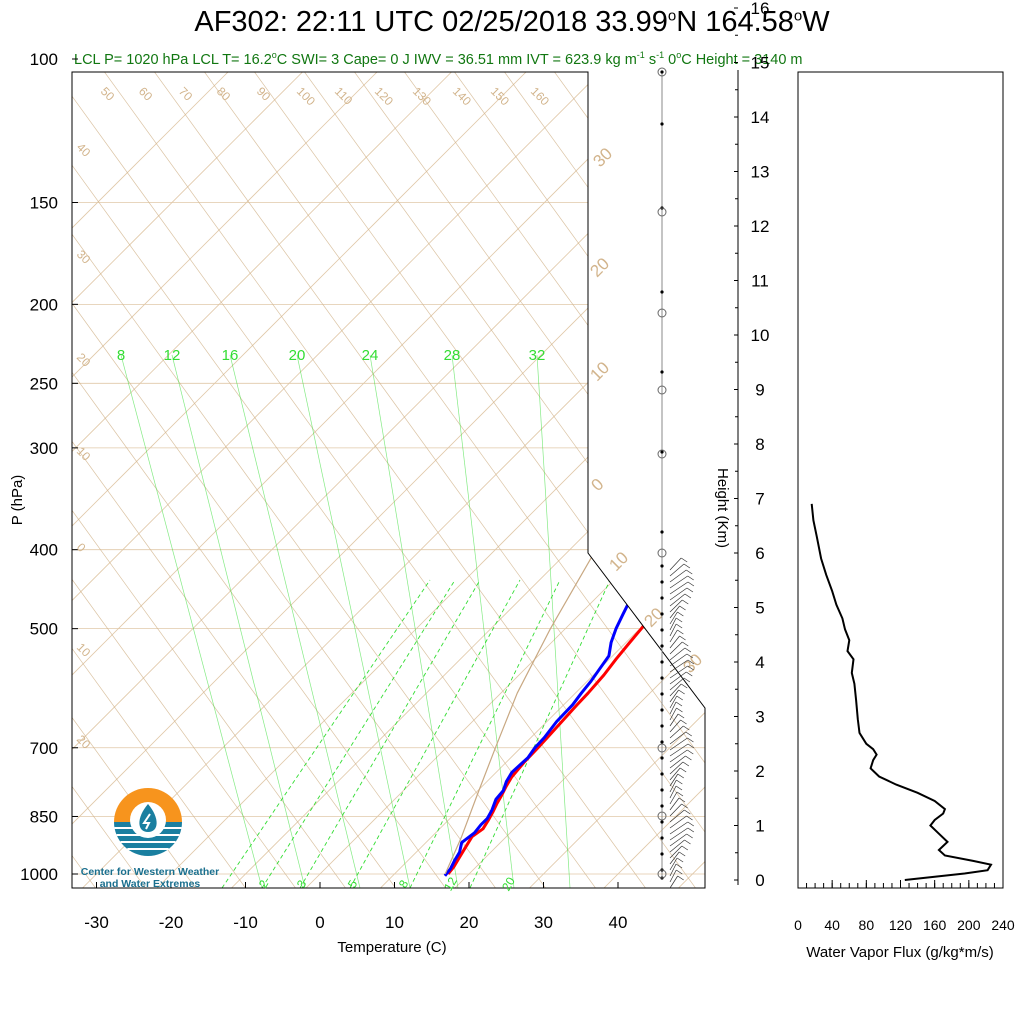 The width and height of the screenshot is (1024, 1024). I want to click on y-tick-label: 150, so click(44, 203).